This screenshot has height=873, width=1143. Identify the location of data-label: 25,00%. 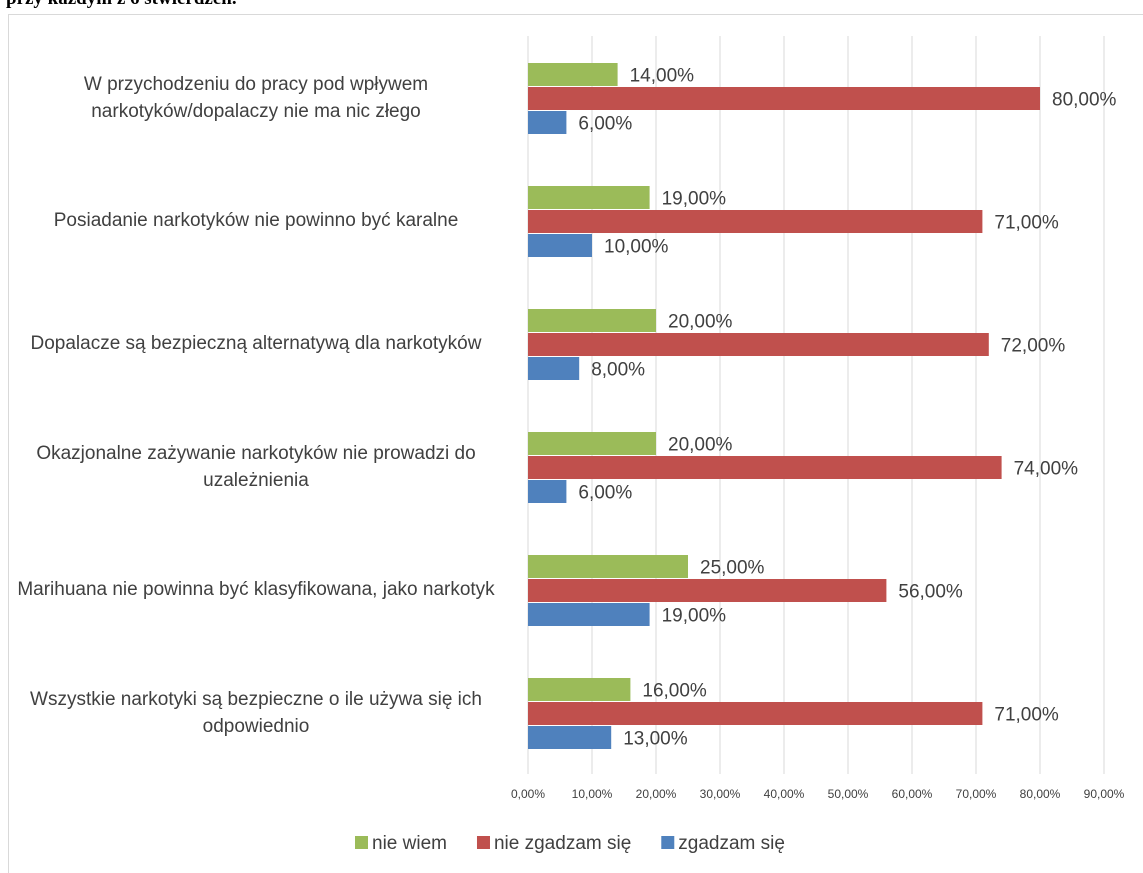
(732, 568).